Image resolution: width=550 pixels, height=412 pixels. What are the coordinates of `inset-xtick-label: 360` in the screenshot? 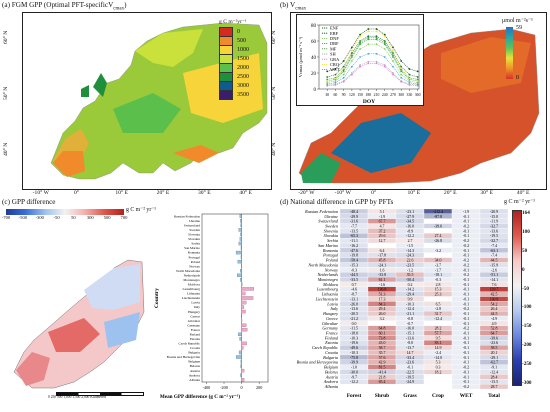 It's located at (418, 95).